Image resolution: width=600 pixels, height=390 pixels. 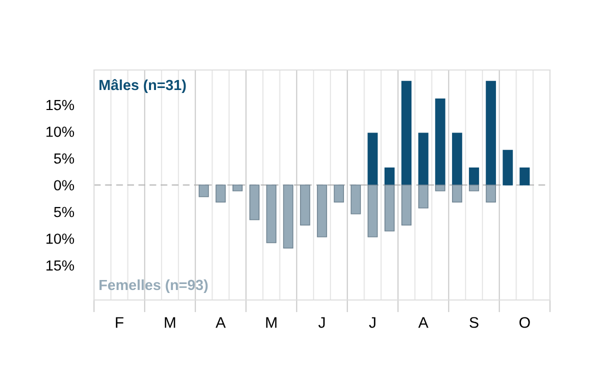 I want to click on y-tick-label: 0%, so click(x=64, y=185).